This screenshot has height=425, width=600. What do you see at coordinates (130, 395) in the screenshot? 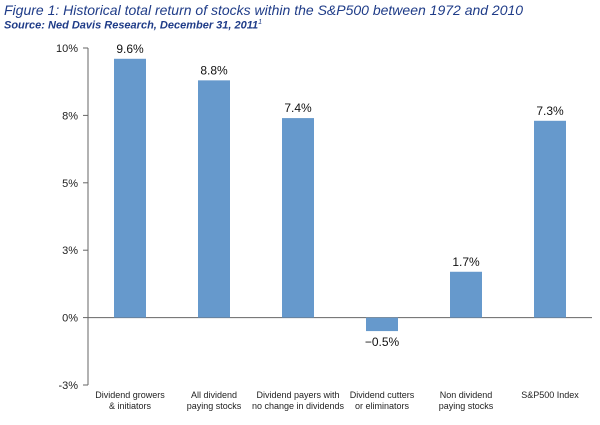
I see `x-tick-label: Dividend growers` at bounding box center [130, 395].